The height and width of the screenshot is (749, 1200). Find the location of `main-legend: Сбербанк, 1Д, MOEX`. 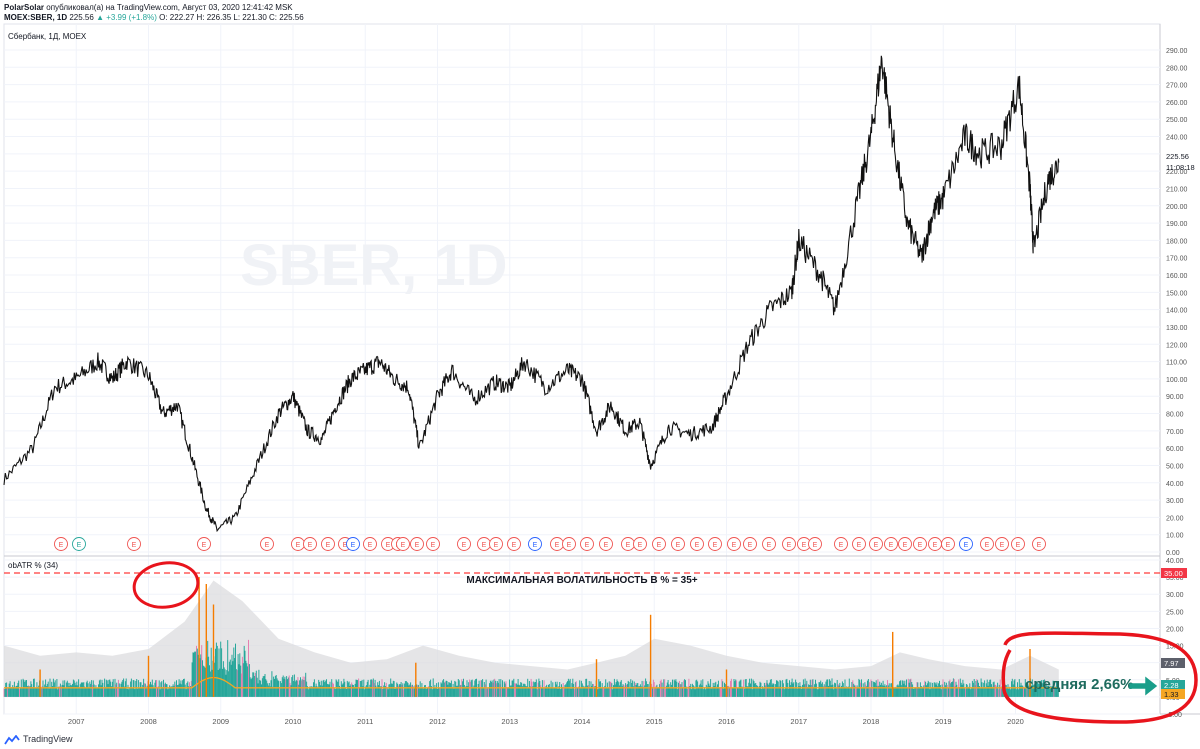

main-legend: Сбербанк, 1Д, MOEX is located at coordinates (47, 36).